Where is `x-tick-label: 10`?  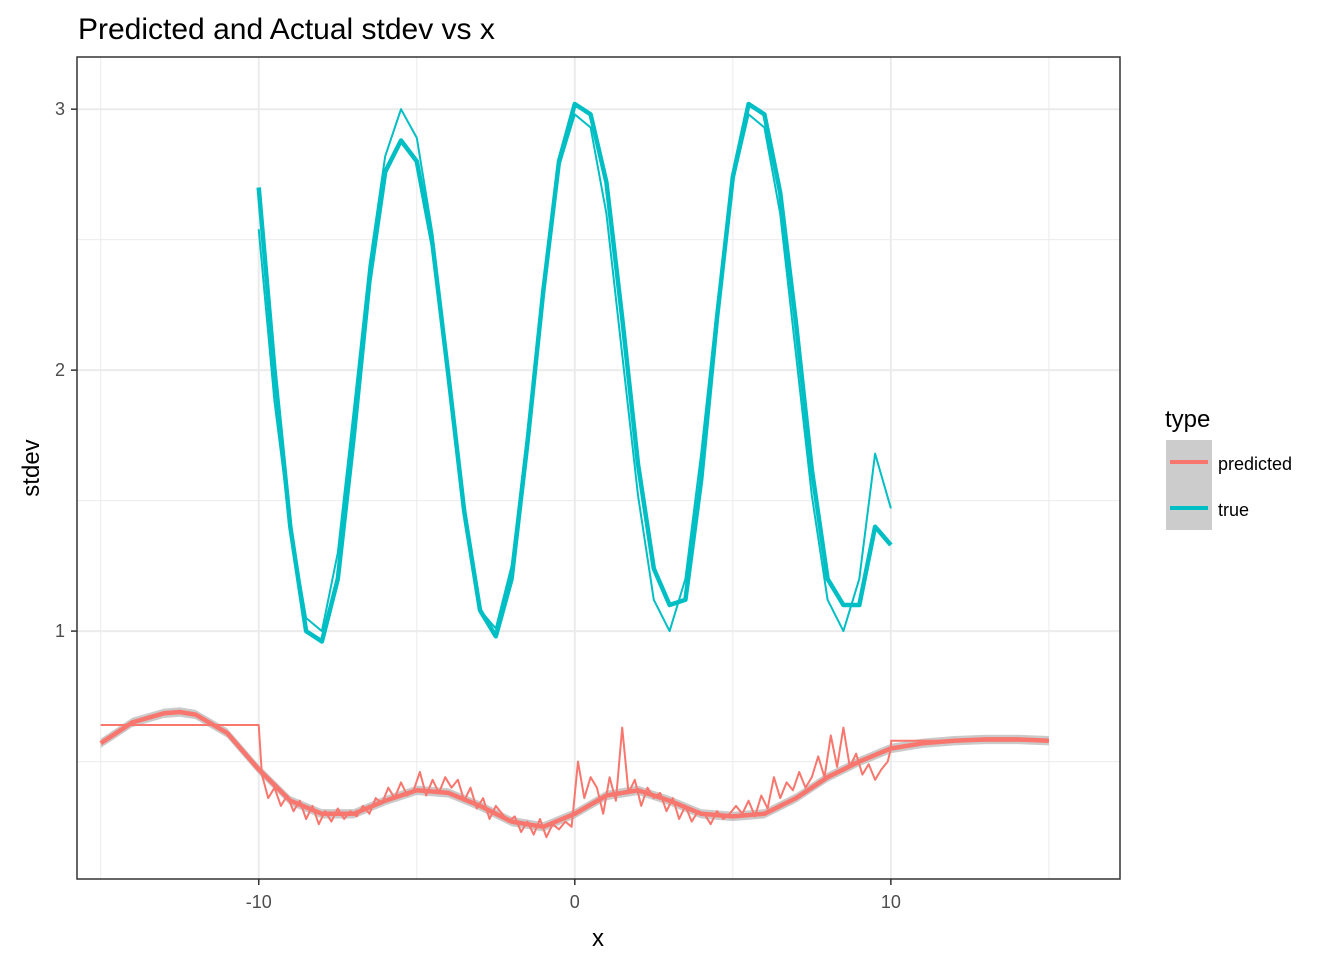
x-tick-label: 10 is located at coordinates (891, 902).